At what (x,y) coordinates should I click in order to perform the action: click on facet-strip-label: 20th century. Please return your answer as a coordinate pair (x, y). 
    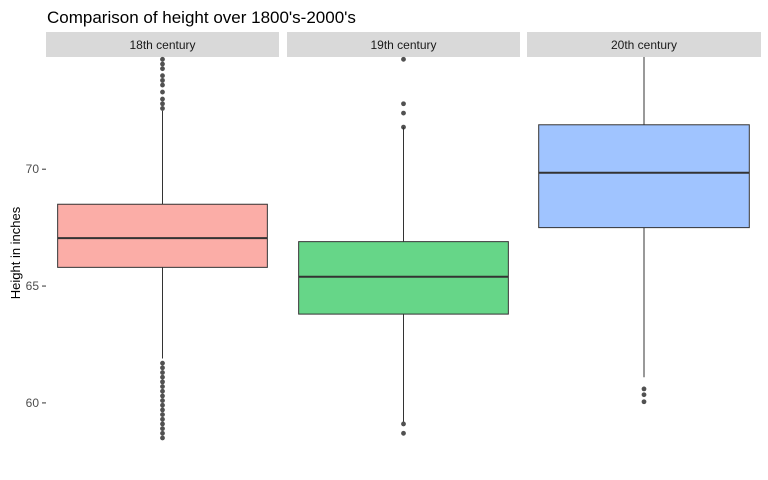
    Looking at the image, I should click on (644, 45).